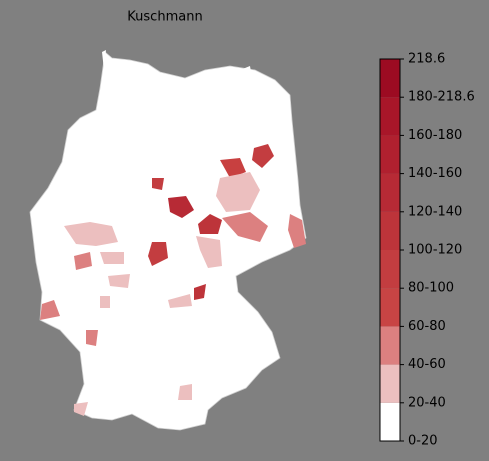  Describe the element at coordinates (427, 402) in the screenshot. I see `colorbar-label: 20-40` at that location.